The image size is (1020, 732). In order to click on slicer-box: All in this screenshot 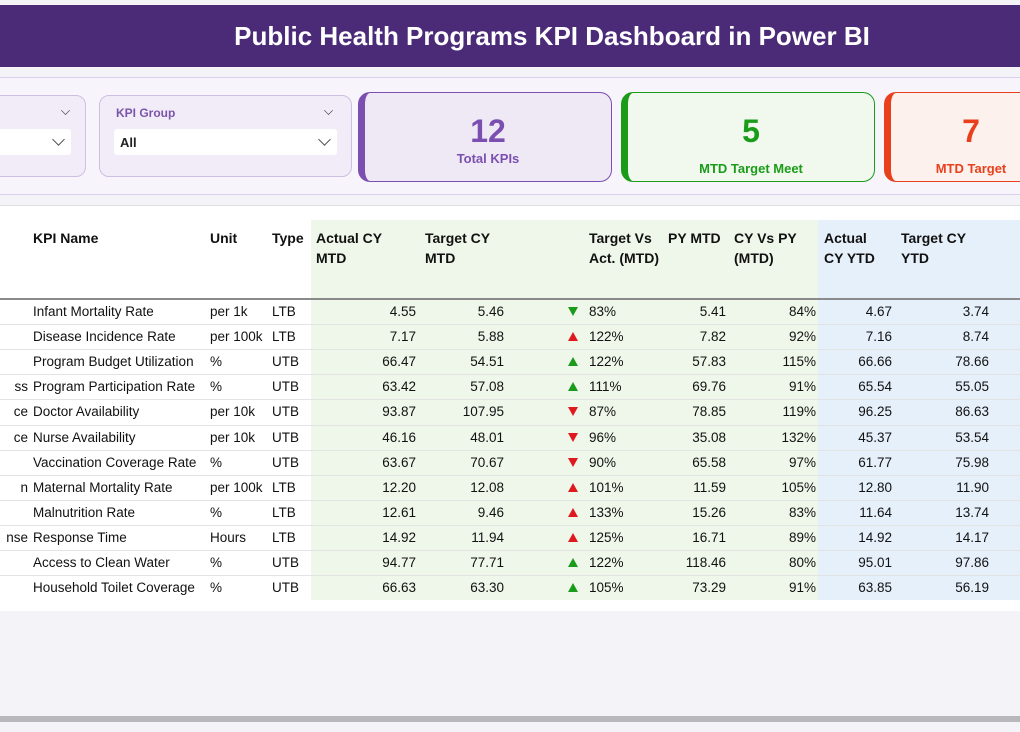, I will do `click(225, 142)`.